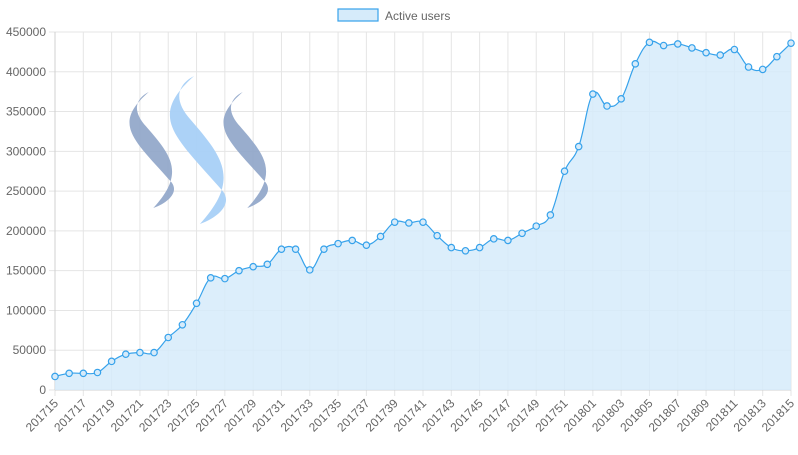 This screenshot has width=798, height=455. What do you see at coordinates (26, 231) in the screenshot?
I see `y-tick-label: 200000` at bounding box center [26, 231].